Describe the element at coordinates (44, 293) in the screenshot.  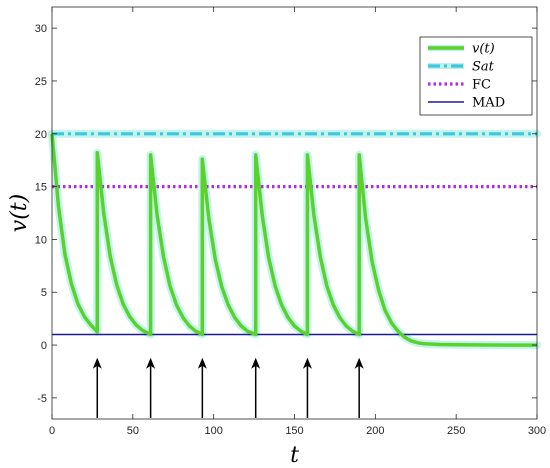
I see `y-tick-label: 5` at that location.